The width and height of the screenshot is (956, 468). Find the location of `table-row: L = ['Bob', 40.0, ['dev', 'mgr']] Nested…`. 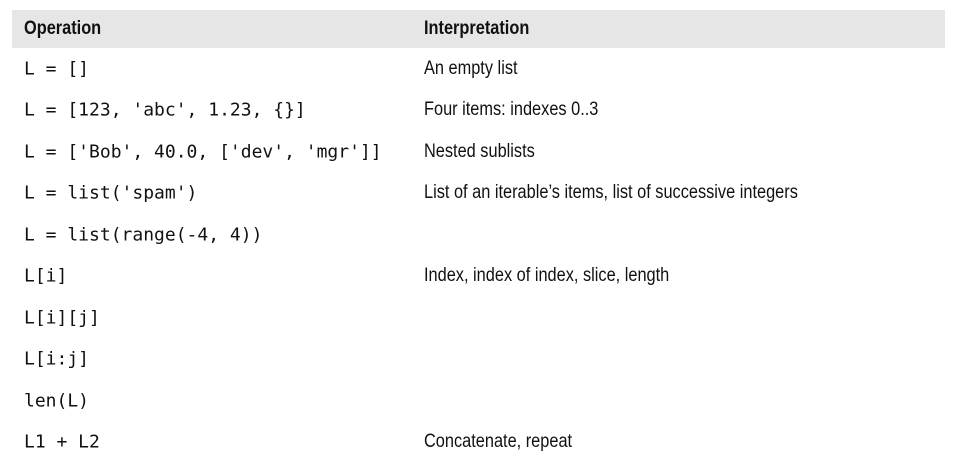

table-row: L = ['Bob', 40.0, ['dev', 'mgr']] Nested… is located at coordinates (478, 152).